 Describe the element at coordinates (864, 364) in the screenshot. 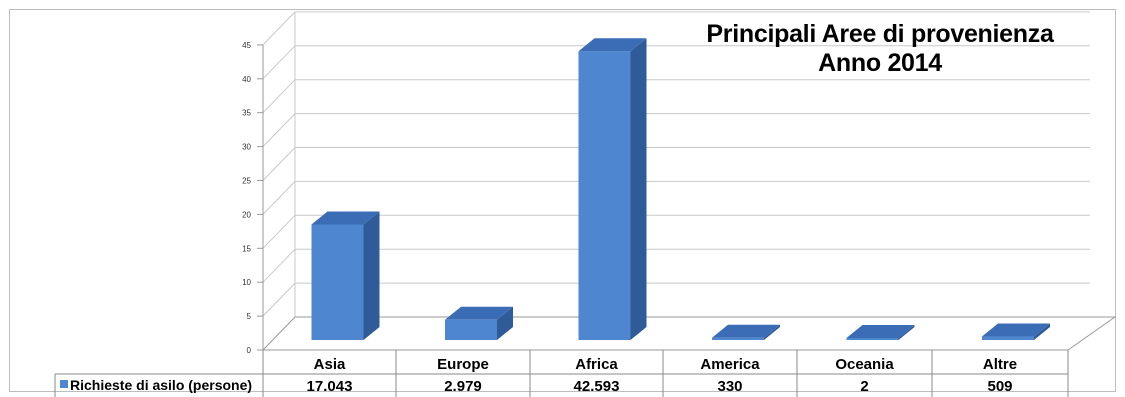

I see `category-label: Oceania` at that location.